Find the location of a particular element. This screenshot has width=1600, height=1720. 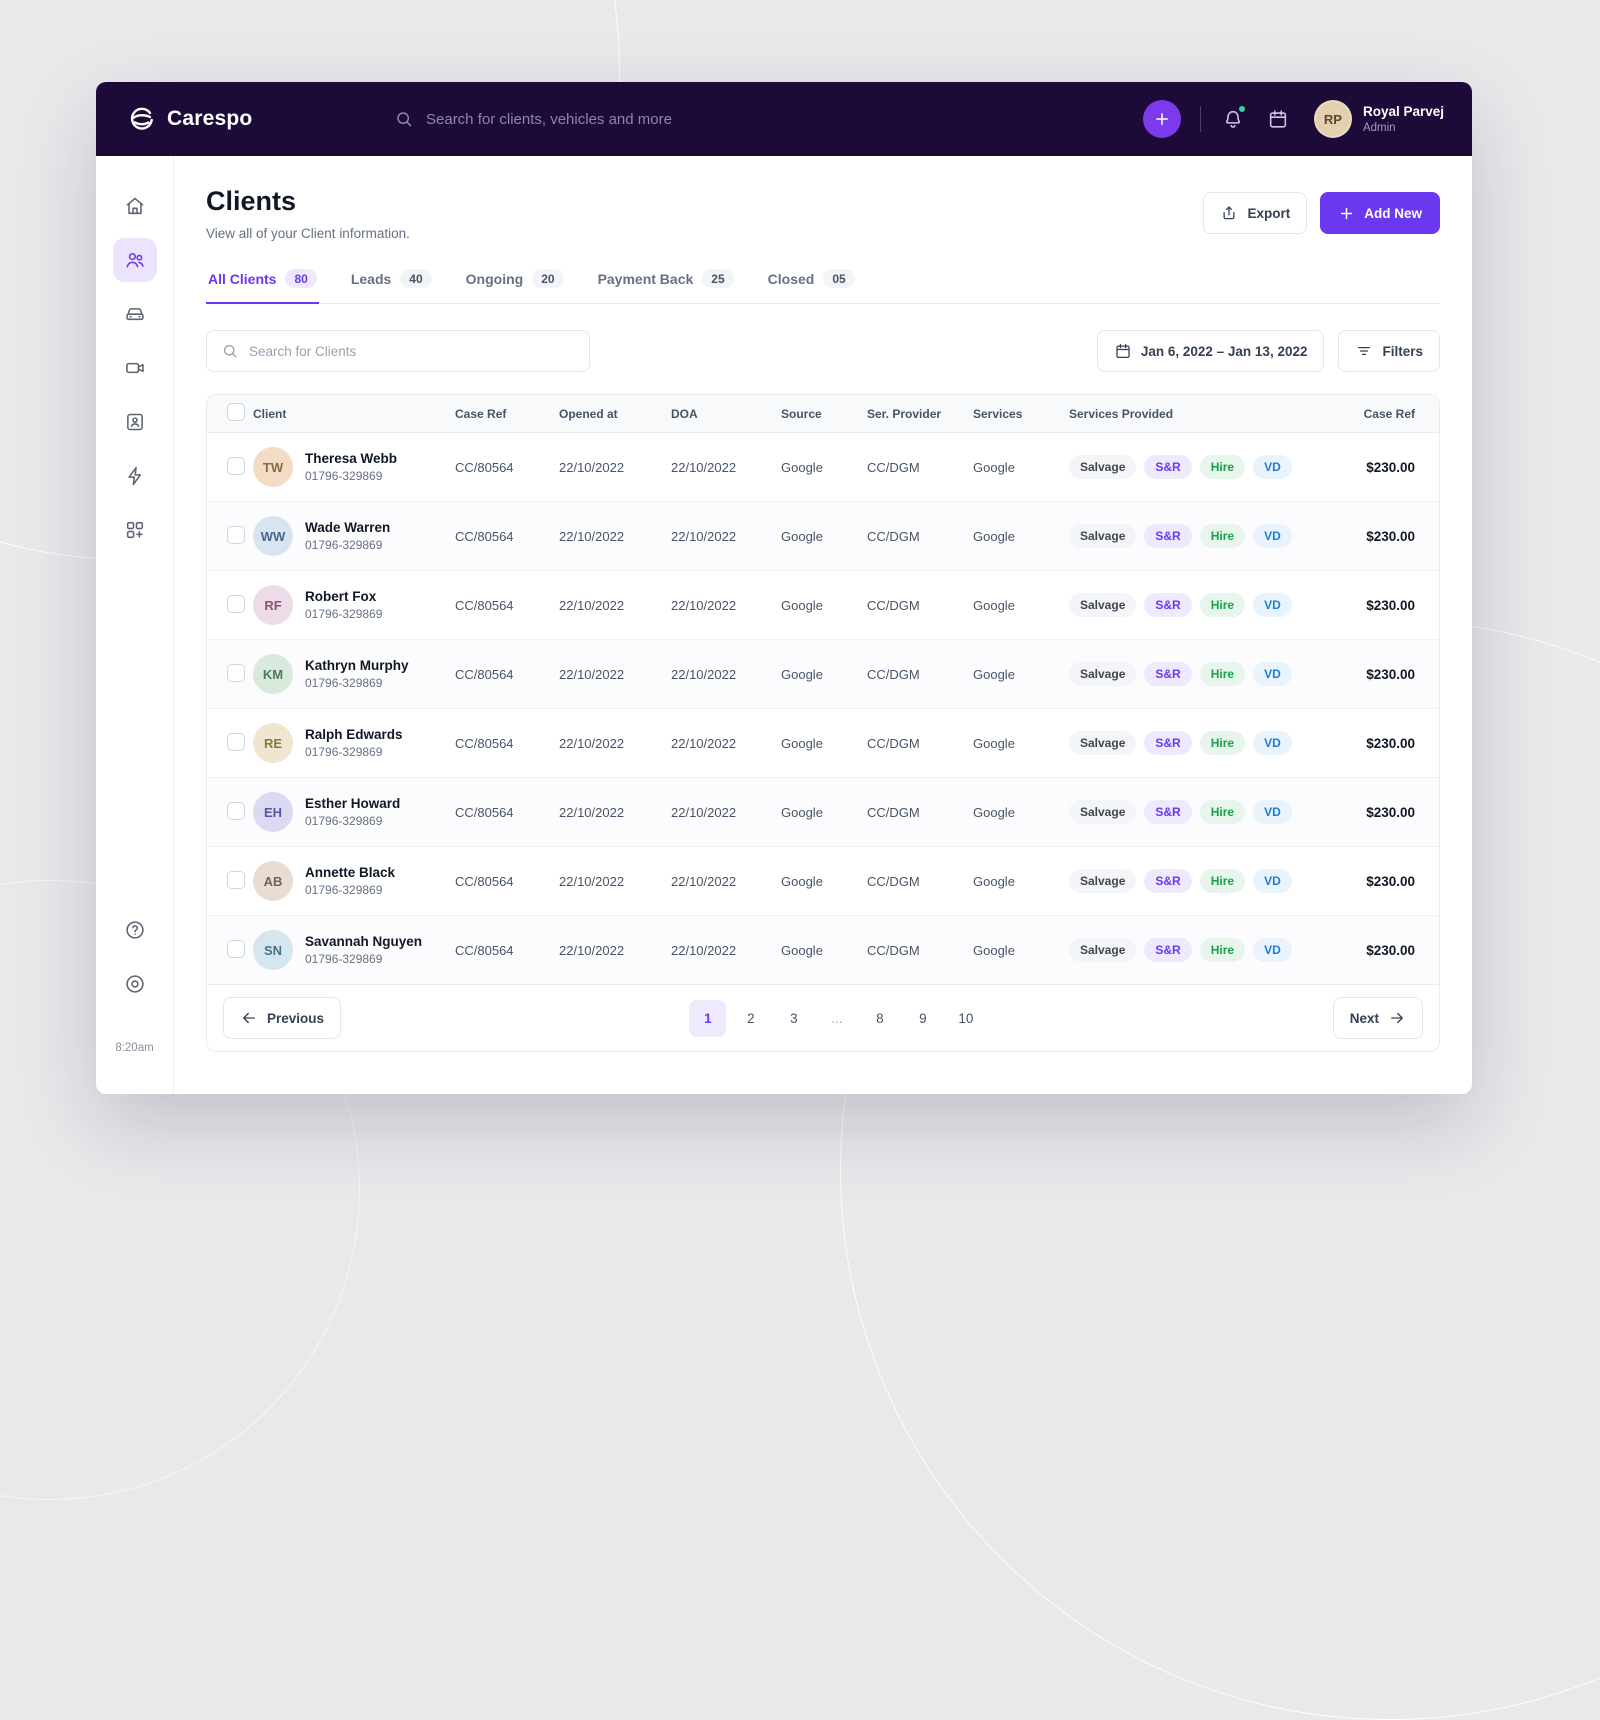

column-header: Source is located at coordinates (801, 413).